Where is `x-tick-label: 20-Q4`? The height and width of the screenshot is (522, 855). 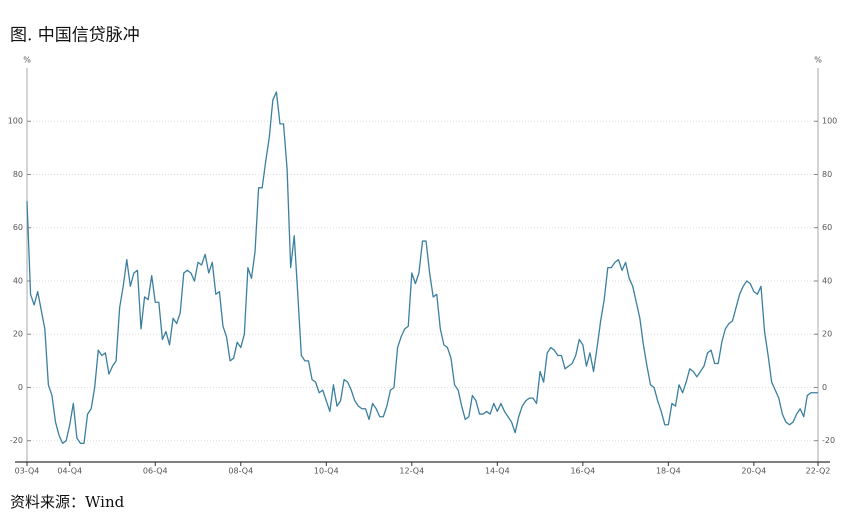 x-tick-label: 20-Q4 is located at coordinates (753, 471).